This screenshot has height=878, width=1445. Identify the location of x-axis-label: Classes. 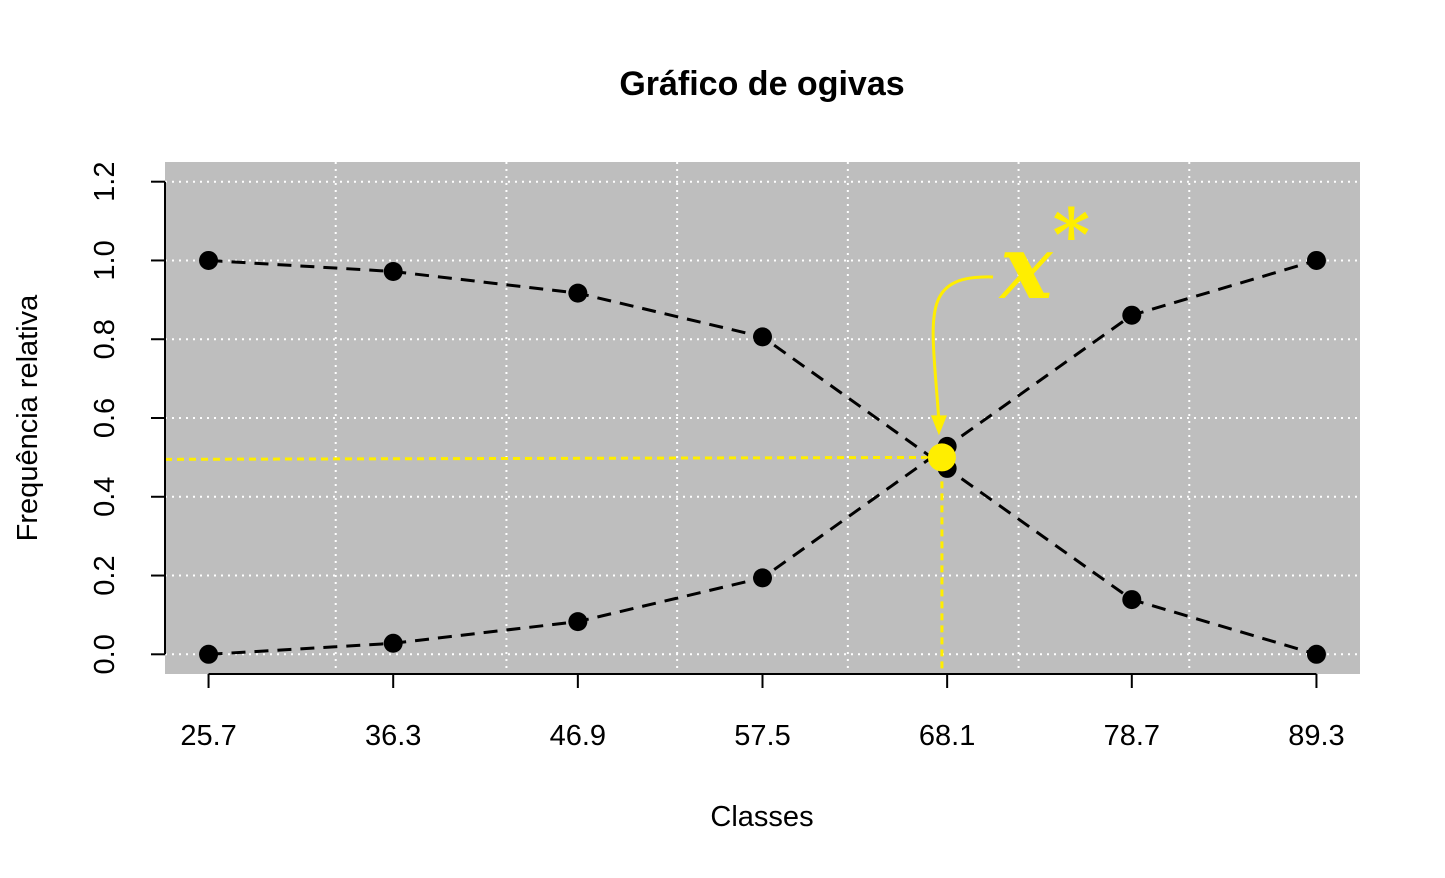
(761, 817).